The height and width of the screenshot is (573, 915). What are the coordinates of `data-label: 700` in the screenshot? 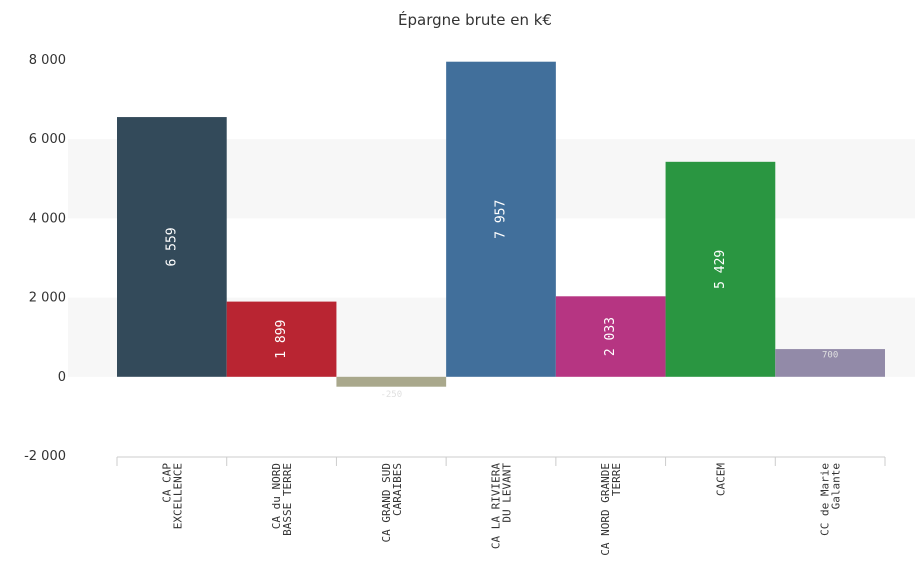 It's located at (830, 356).